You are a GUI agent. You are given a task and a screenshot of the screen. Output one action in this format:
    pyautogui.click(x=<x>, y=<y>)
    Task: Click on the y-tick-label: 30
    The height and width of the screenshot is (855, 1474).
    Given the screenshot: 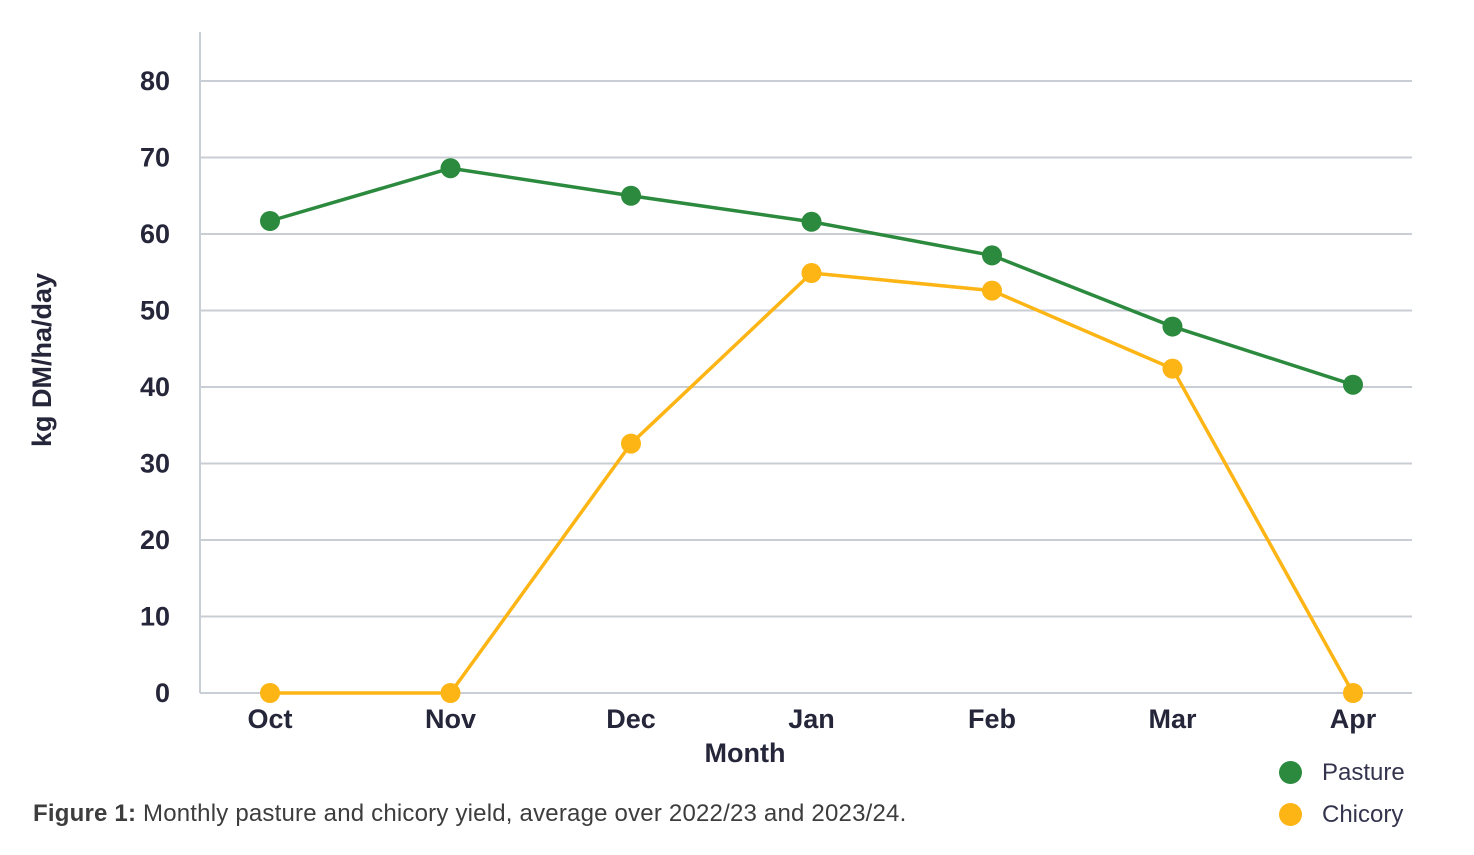 What is the action you would take?
    pyautogui.click(x=155, y=464)
    